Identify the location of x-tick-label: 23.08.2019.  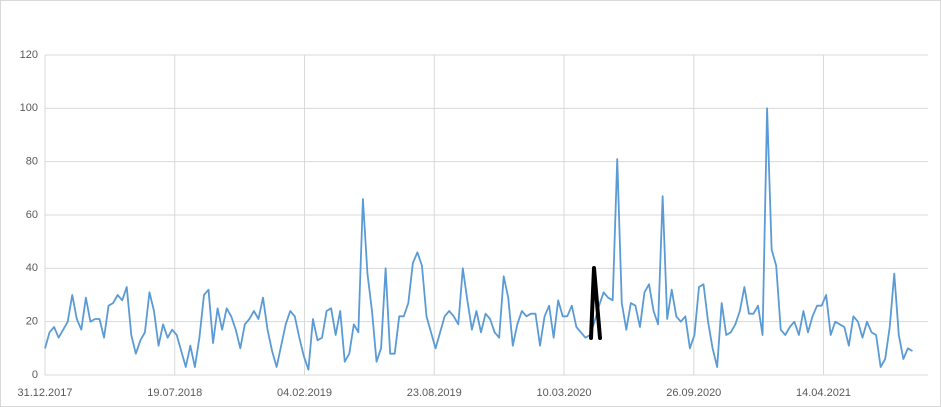
(434, 393).